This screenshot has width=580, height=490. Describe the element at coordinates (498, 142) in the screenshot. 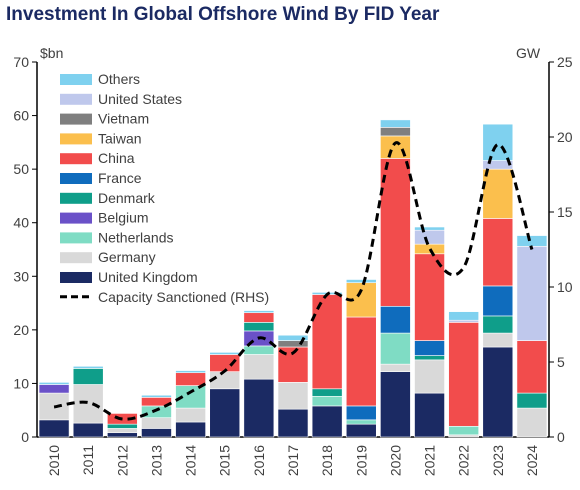

I see `bar-segment-others-2023` at that location.